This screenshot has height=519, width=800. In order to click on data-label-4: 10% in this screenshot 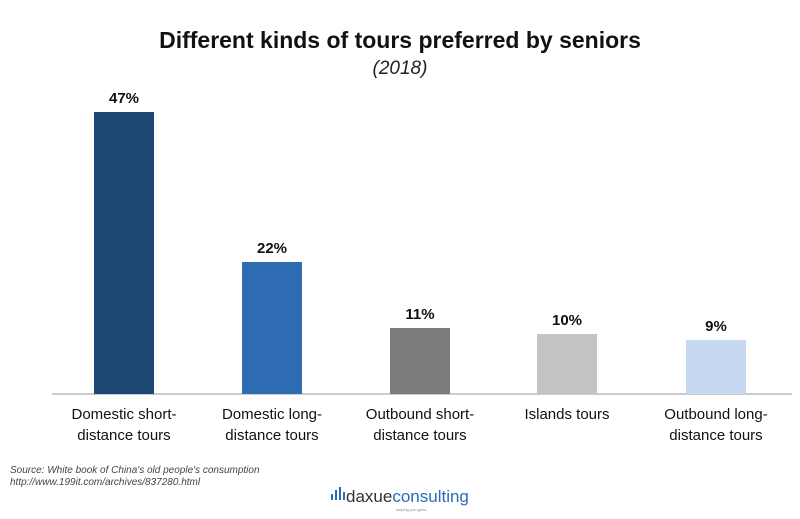, I will do `click(567, 320)`.